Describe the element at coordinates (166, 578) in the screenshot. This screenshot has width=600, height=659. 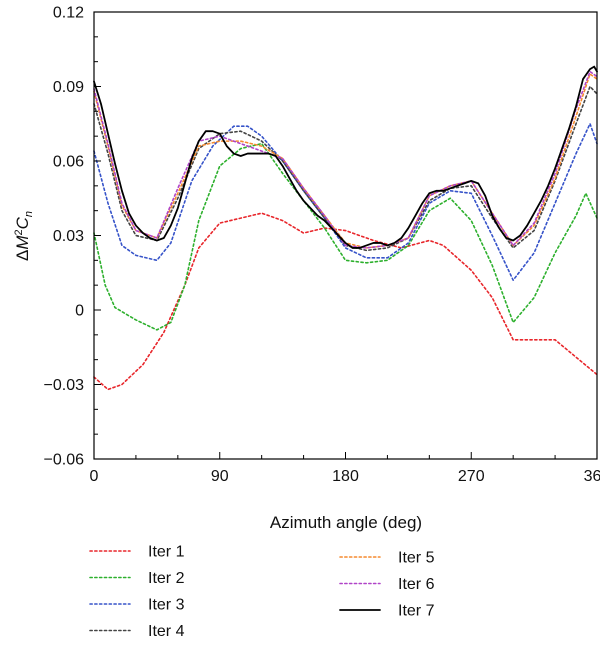
I see `legend-label-iter-2: Iter 2` at that location.